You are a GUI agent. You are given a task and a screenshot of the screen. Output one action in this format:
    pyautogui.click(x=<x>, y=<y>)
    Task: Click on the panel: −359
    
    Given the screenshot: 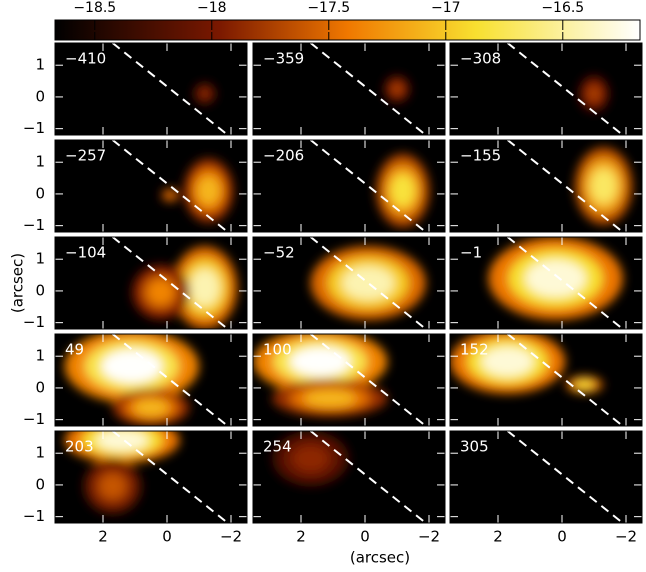 What is the action you would take?
    pyautogui.click(x=349, y=89)
    